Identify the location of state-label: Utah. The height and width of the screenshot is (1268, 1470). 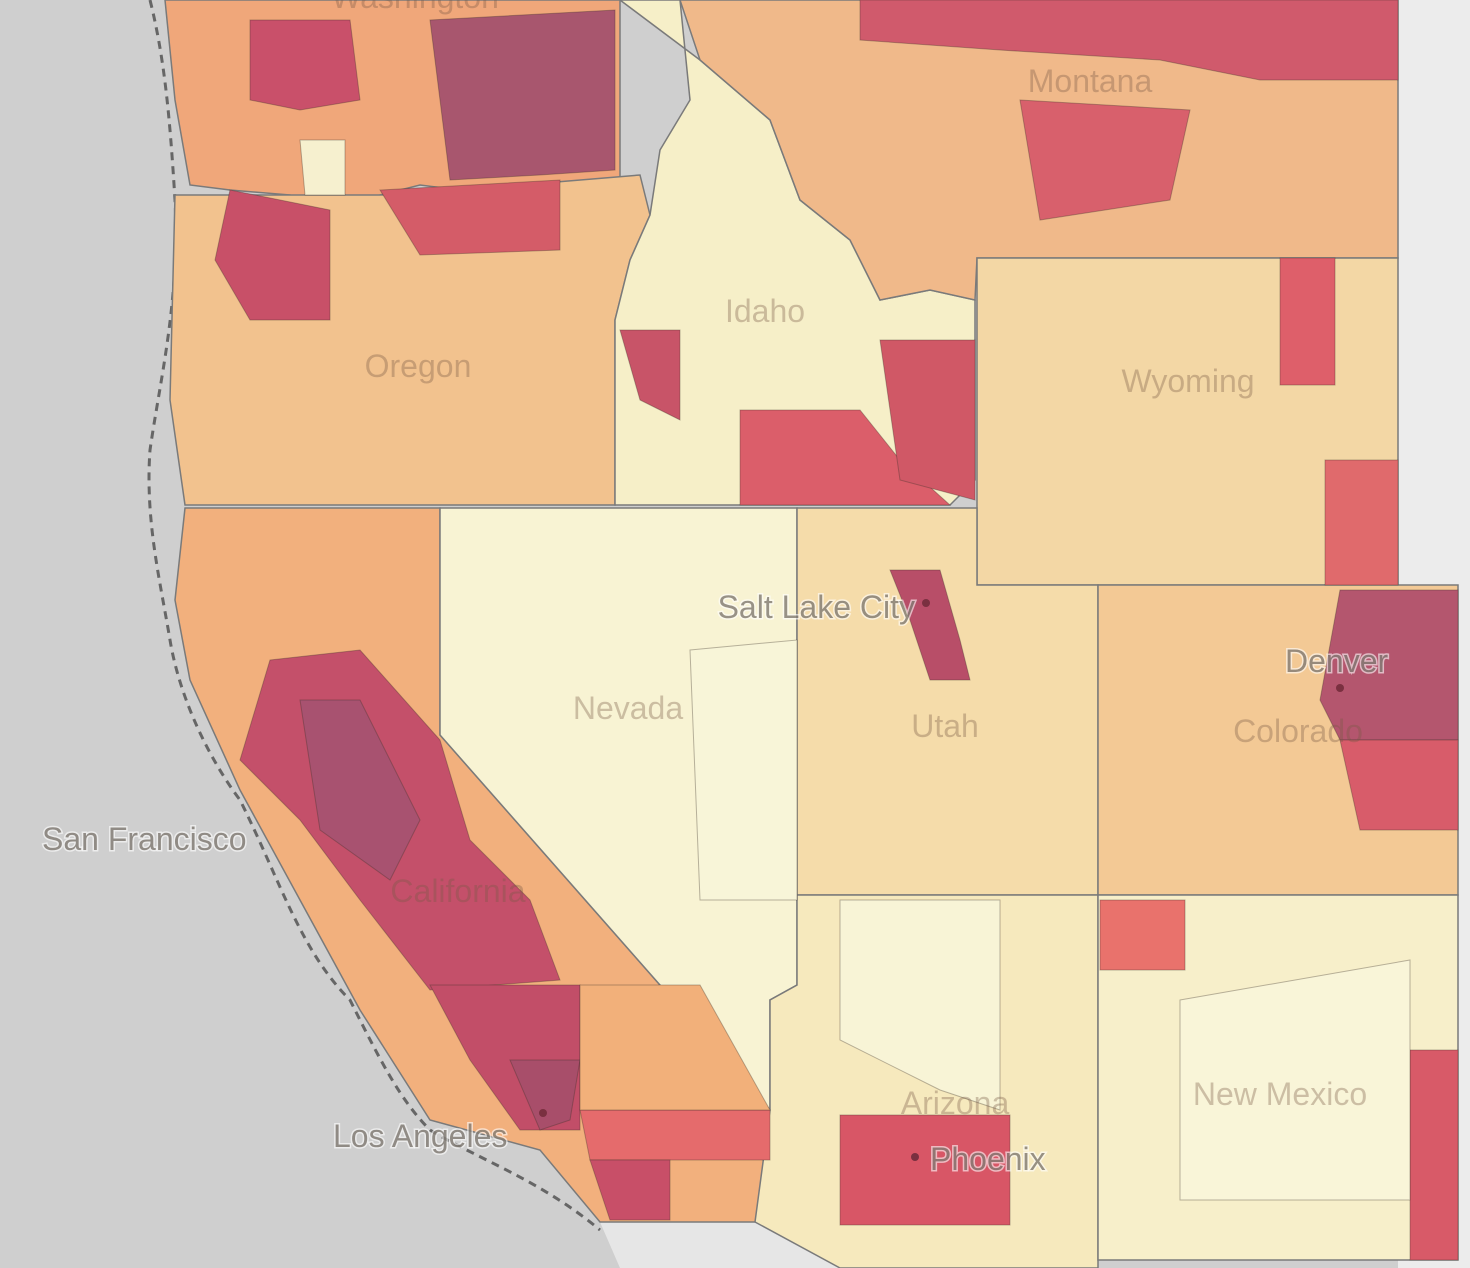
(945, 726).